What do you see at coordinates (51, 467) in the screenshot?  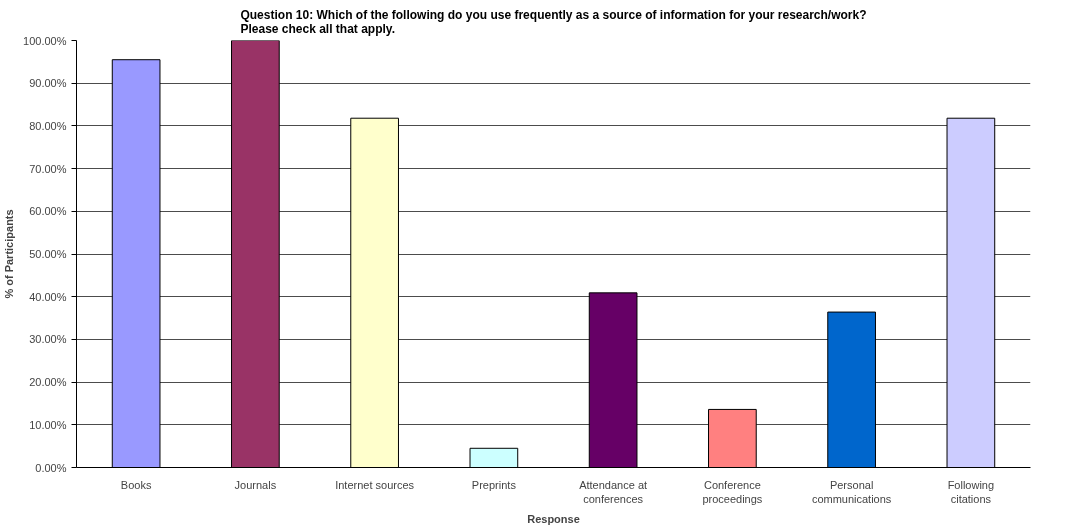 I see `y-tick-label: 0.00%` at bounding box center [51, 467].